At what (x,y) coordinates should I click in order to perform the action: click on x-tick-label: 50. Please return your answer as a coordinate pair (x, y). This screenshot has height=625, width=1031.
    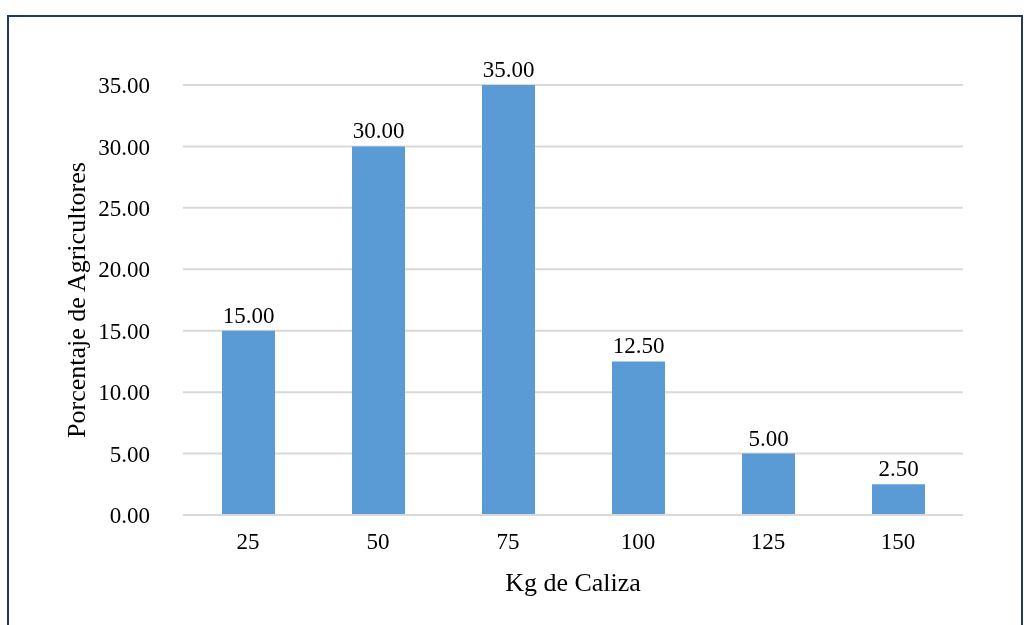
    Looking at the image, I should click on (378, 542).